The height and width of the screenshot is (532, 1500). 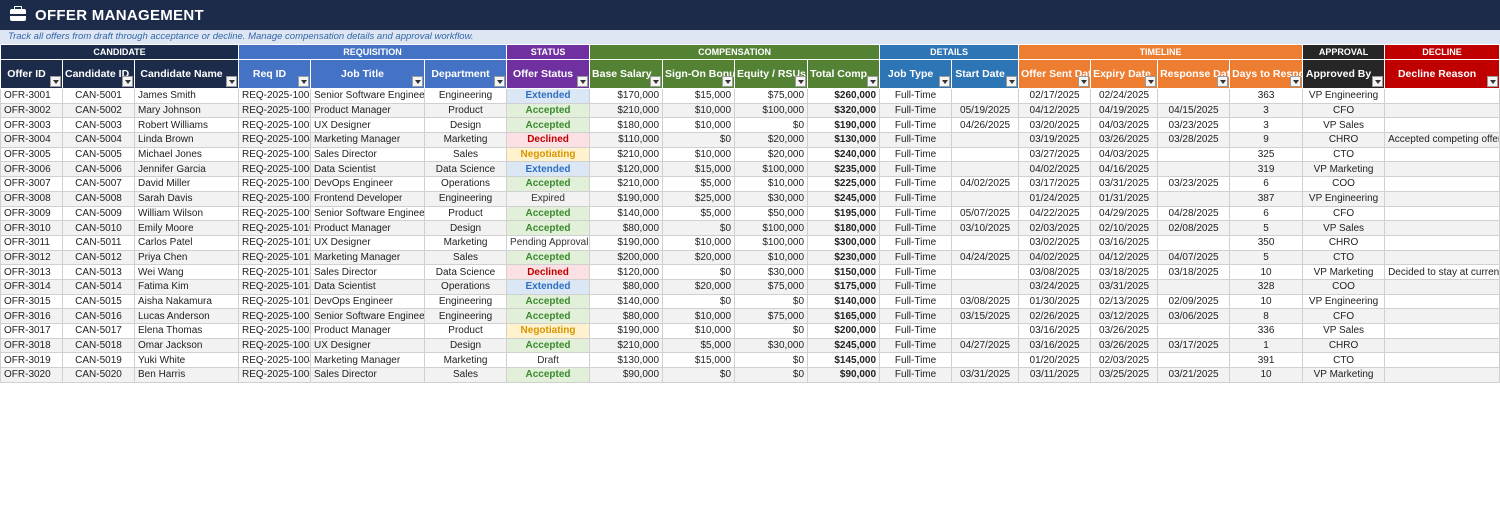 I want to click on cell-equity: $100,000, so click(x=771, y=169).